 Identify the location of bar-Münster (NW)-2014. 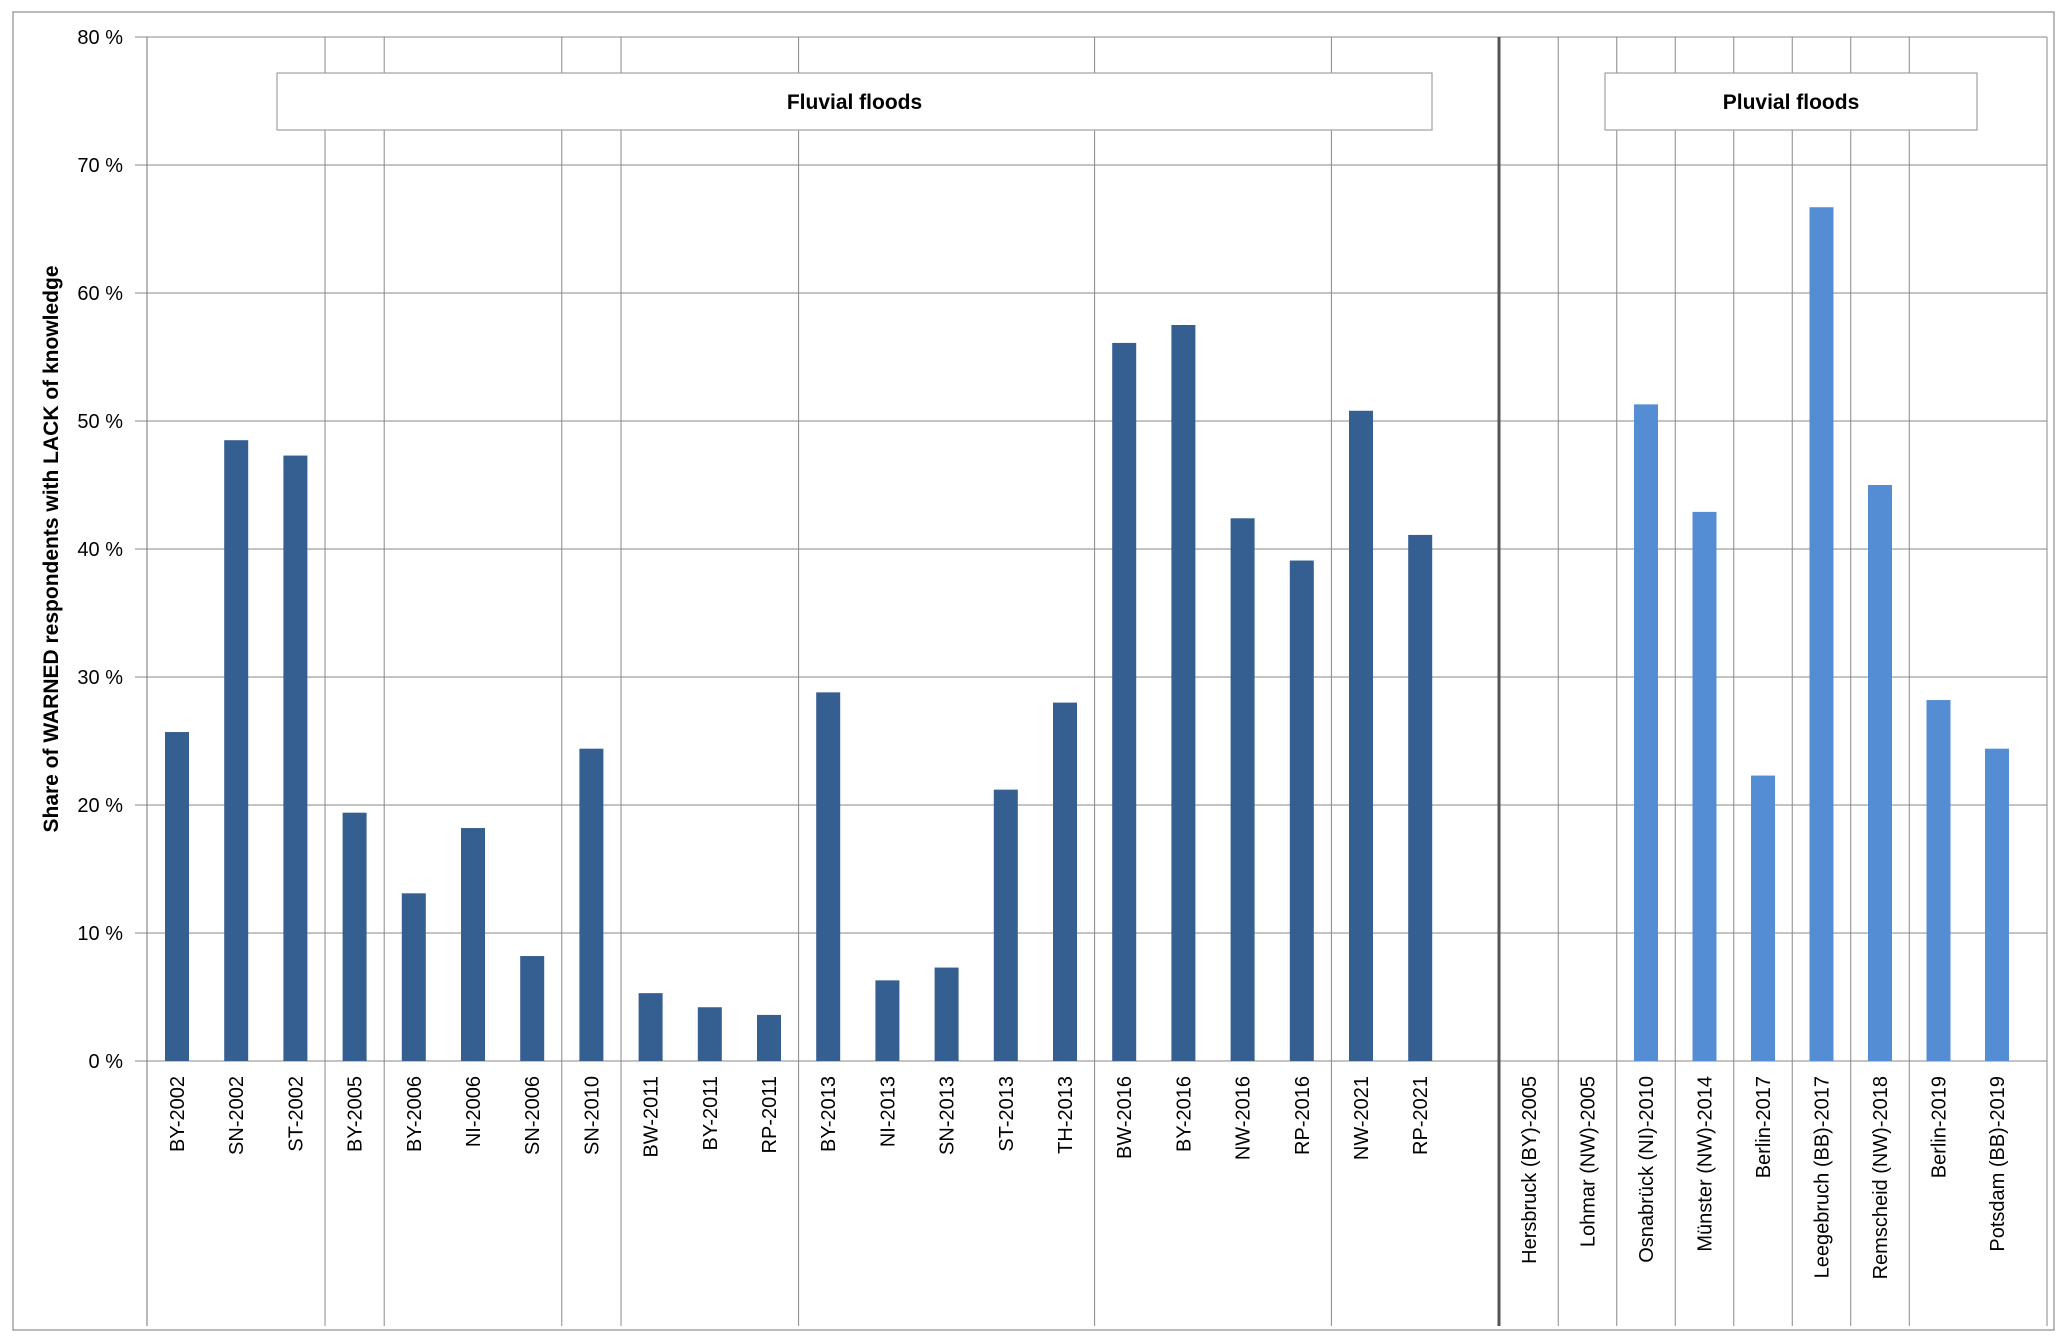
(1704, 786).